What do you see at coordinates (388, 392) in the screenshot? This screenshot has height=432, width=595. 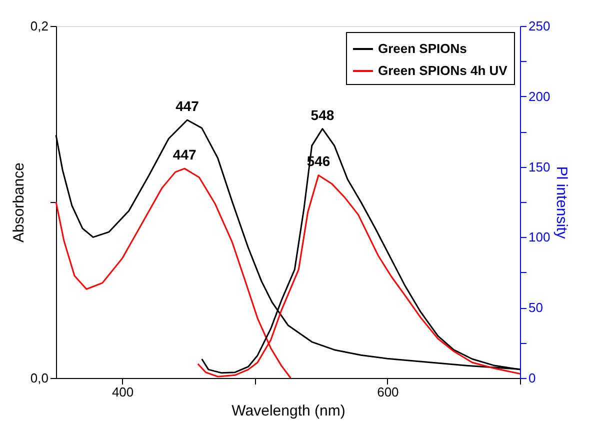 I see `x-tick-label: 600` at bounding box center [388, 392].